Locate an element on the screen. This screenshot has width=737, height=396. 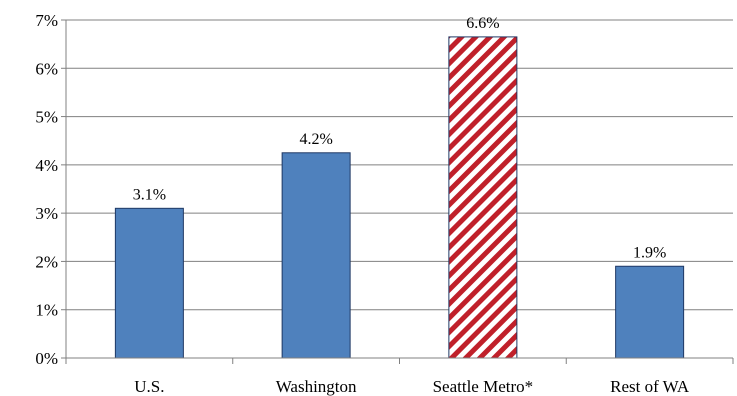
y-axis-tick-labels: 0% 1% 2% 3% 4% 5% 6% 7% is located at coordinates (46, 189).